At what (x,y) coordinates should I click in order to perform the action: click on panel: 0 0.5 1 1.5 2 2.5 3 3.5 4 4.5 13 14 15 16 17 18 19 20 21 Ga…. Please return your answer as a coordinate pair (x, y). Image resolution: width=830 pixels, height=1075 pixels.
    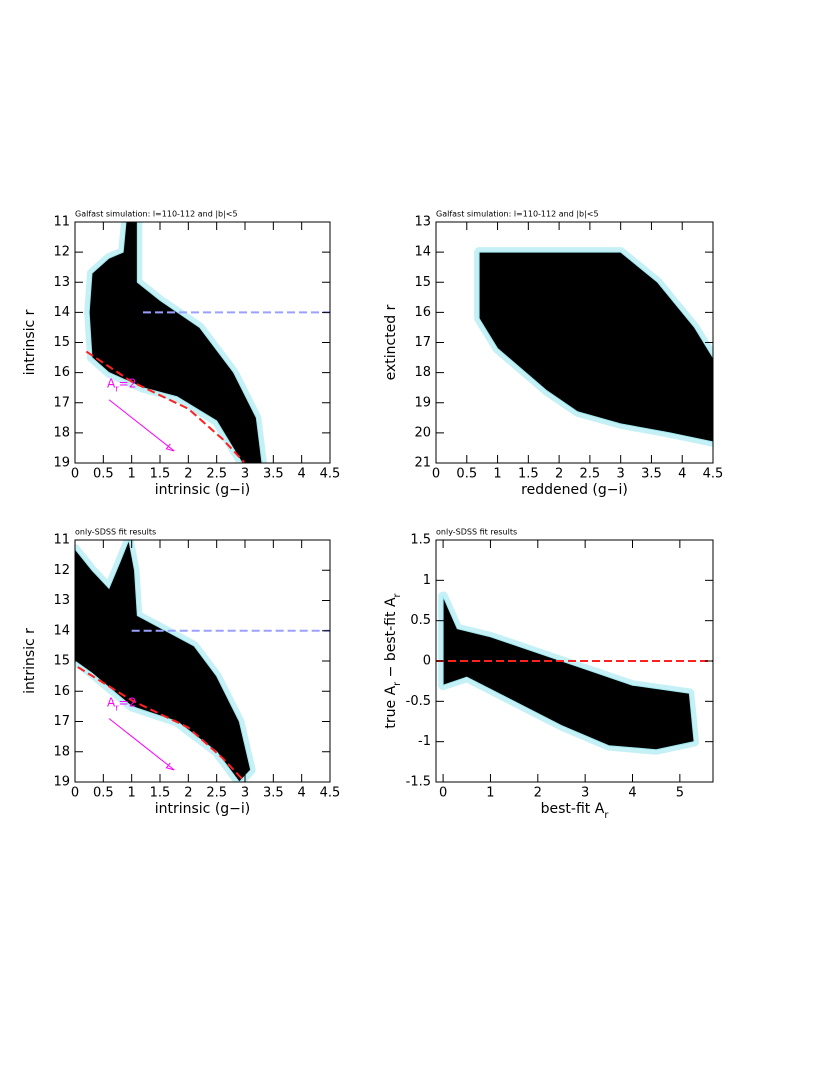
    Looking at the image, I should click on (553, 354).